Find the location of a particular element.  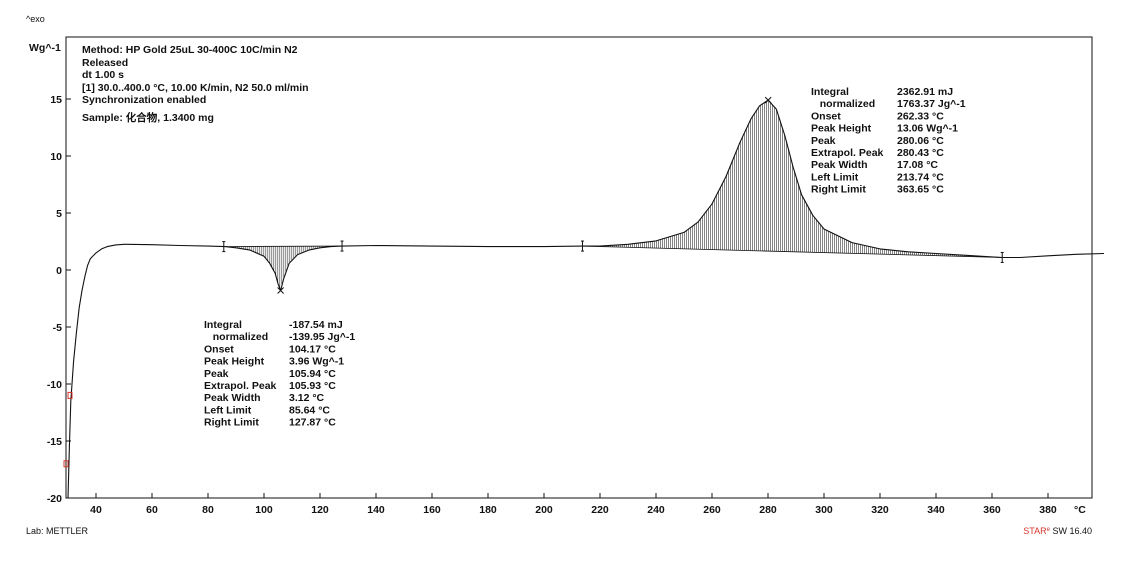

peak-2-baseline is located at coordinates (792, 251).